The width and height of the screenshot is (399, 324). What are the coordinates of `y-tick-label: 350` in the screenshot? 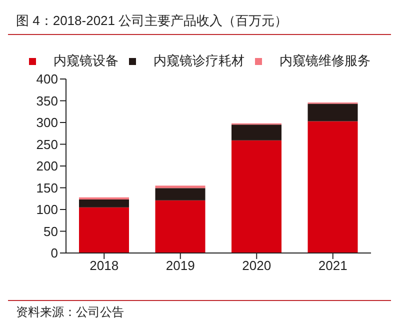 It's located at (47, 100).